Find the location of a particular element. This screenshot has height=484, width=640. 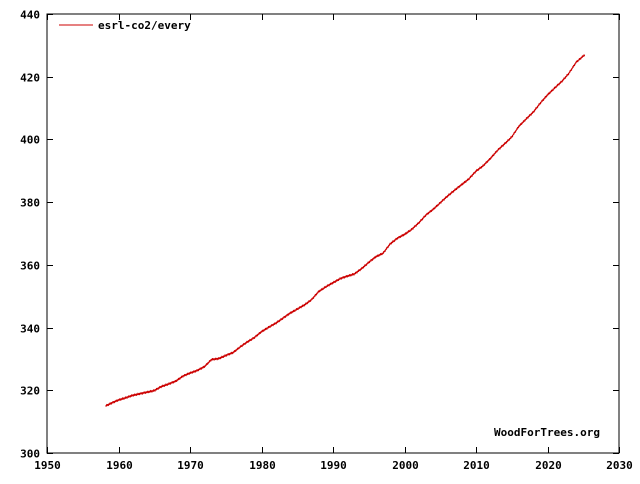

legend-label: esrl-co2/every is located at coordinates (144, 25).